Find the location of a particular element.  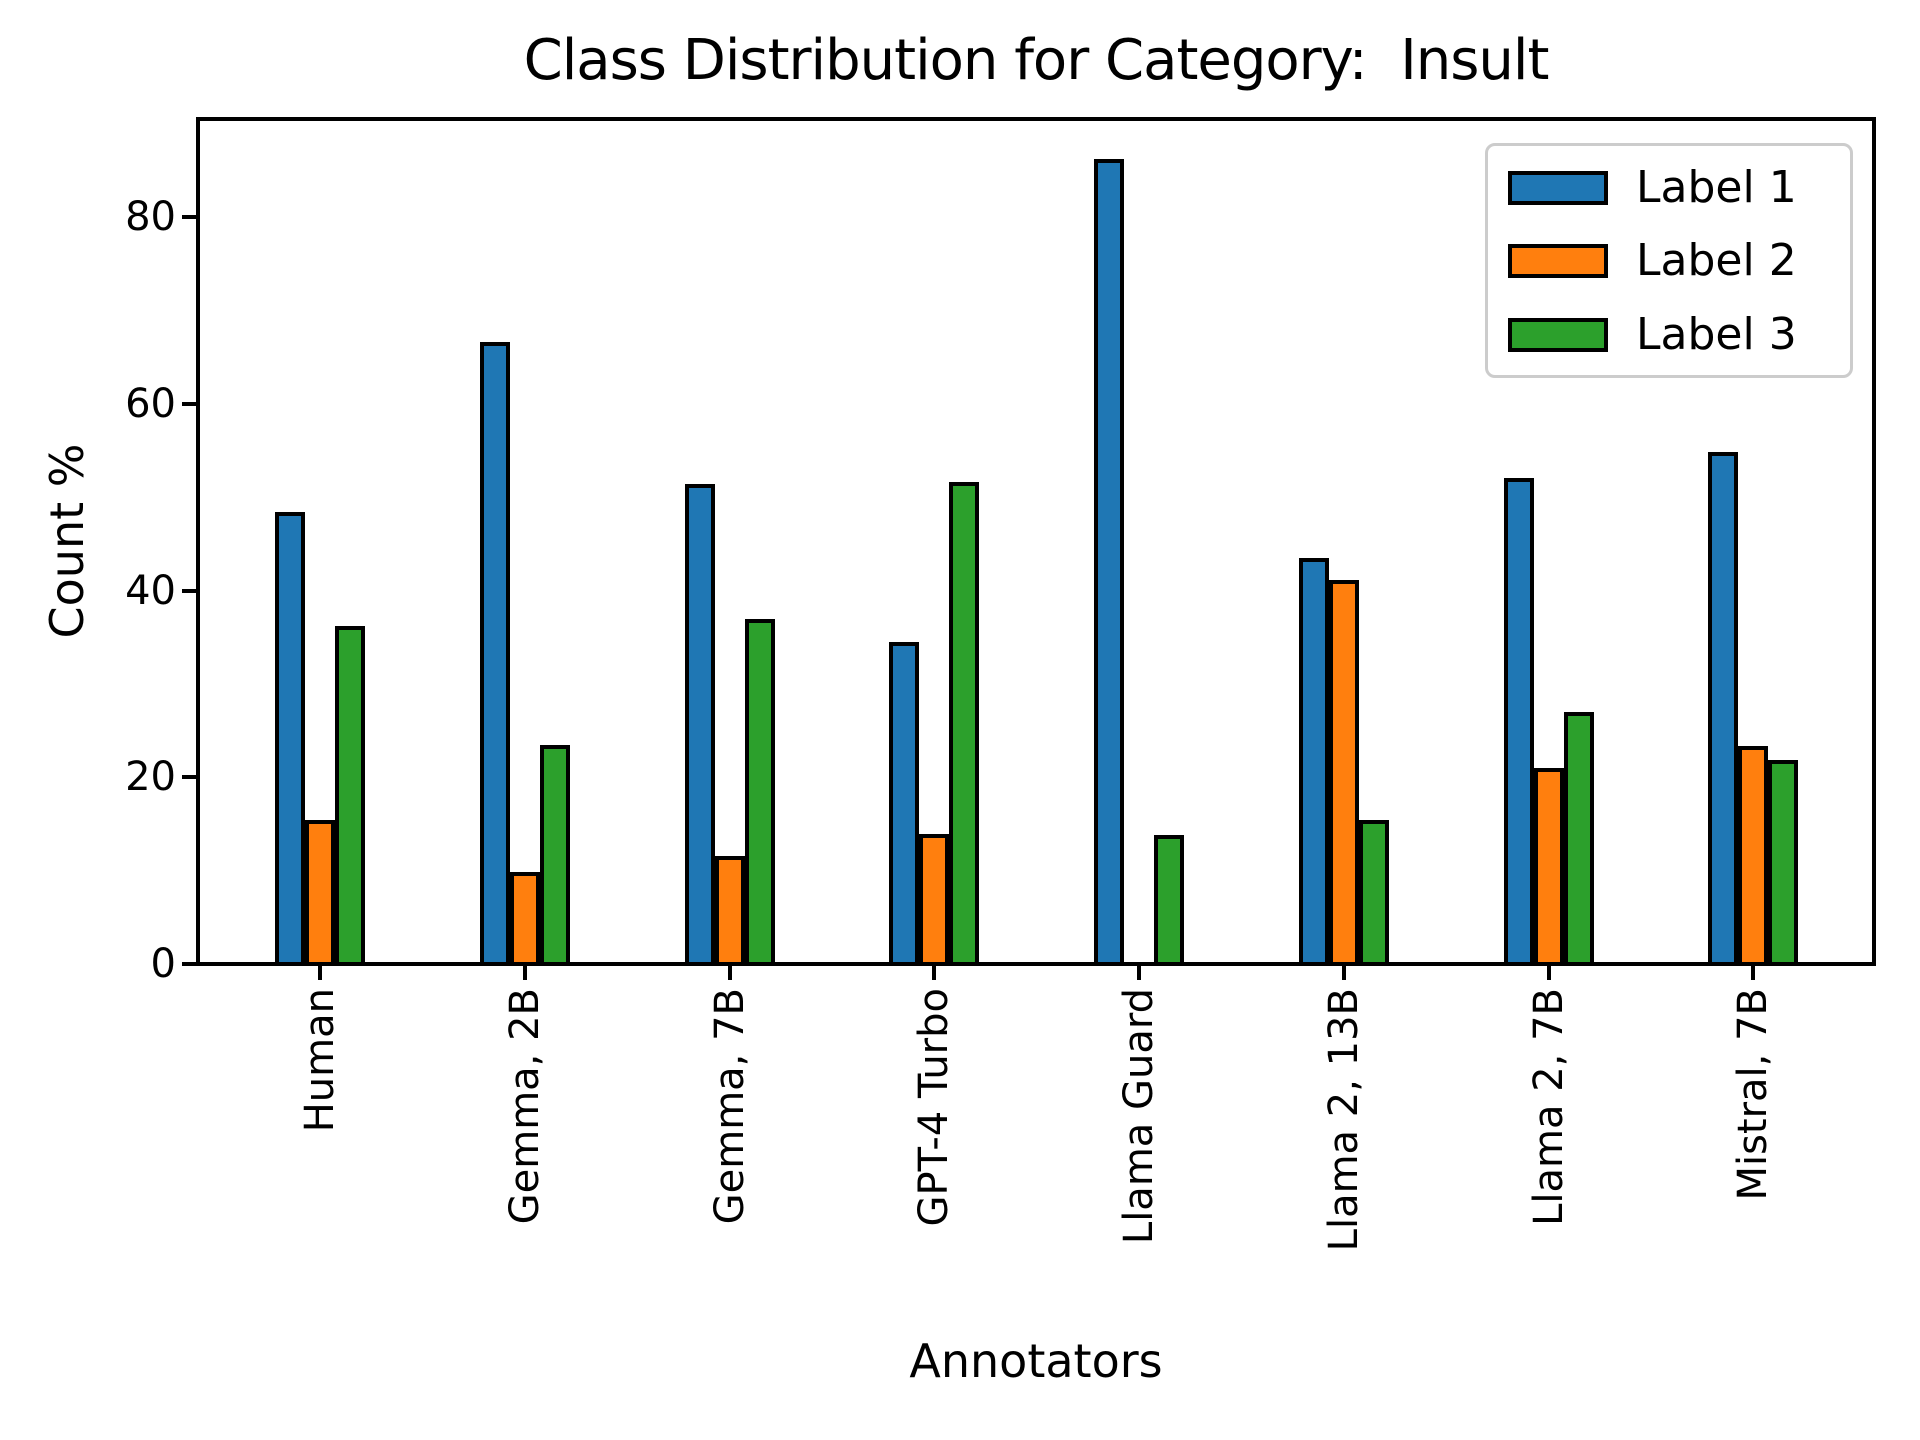

x-tick-label: Gemma, 7B is located at coordinates (729, 1106).